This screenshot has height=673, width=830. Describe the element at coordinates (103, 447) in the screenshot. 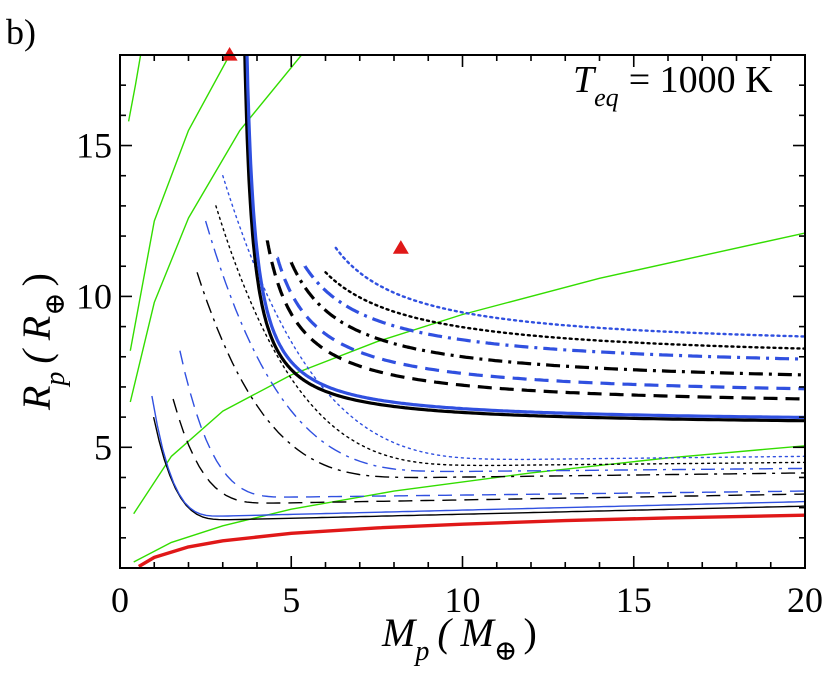

I see `y-tick-label-5: 5` at that location.